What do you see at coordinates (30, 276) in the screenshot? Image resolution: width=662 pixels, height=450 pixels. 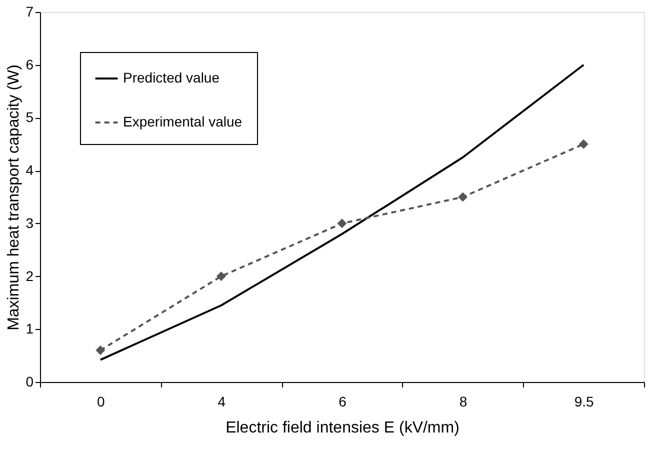 I see `y-tick-label: 2` at bounding box center [30, 276].